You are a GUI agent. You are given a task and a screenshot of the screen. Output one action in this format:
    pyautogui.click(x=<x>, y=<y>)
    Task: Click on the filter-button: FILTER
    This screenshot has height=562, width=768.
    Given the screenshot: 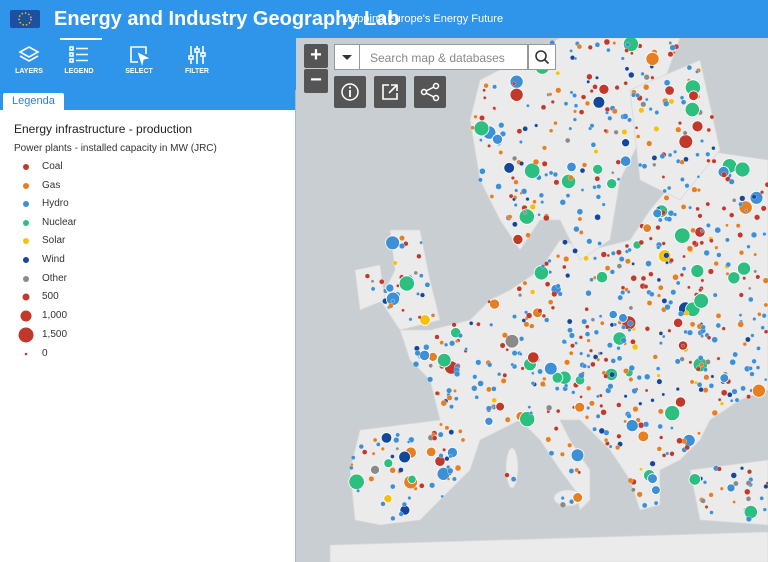 What is the action you would take?
    pyautogui.click(x=197, y=64)
    